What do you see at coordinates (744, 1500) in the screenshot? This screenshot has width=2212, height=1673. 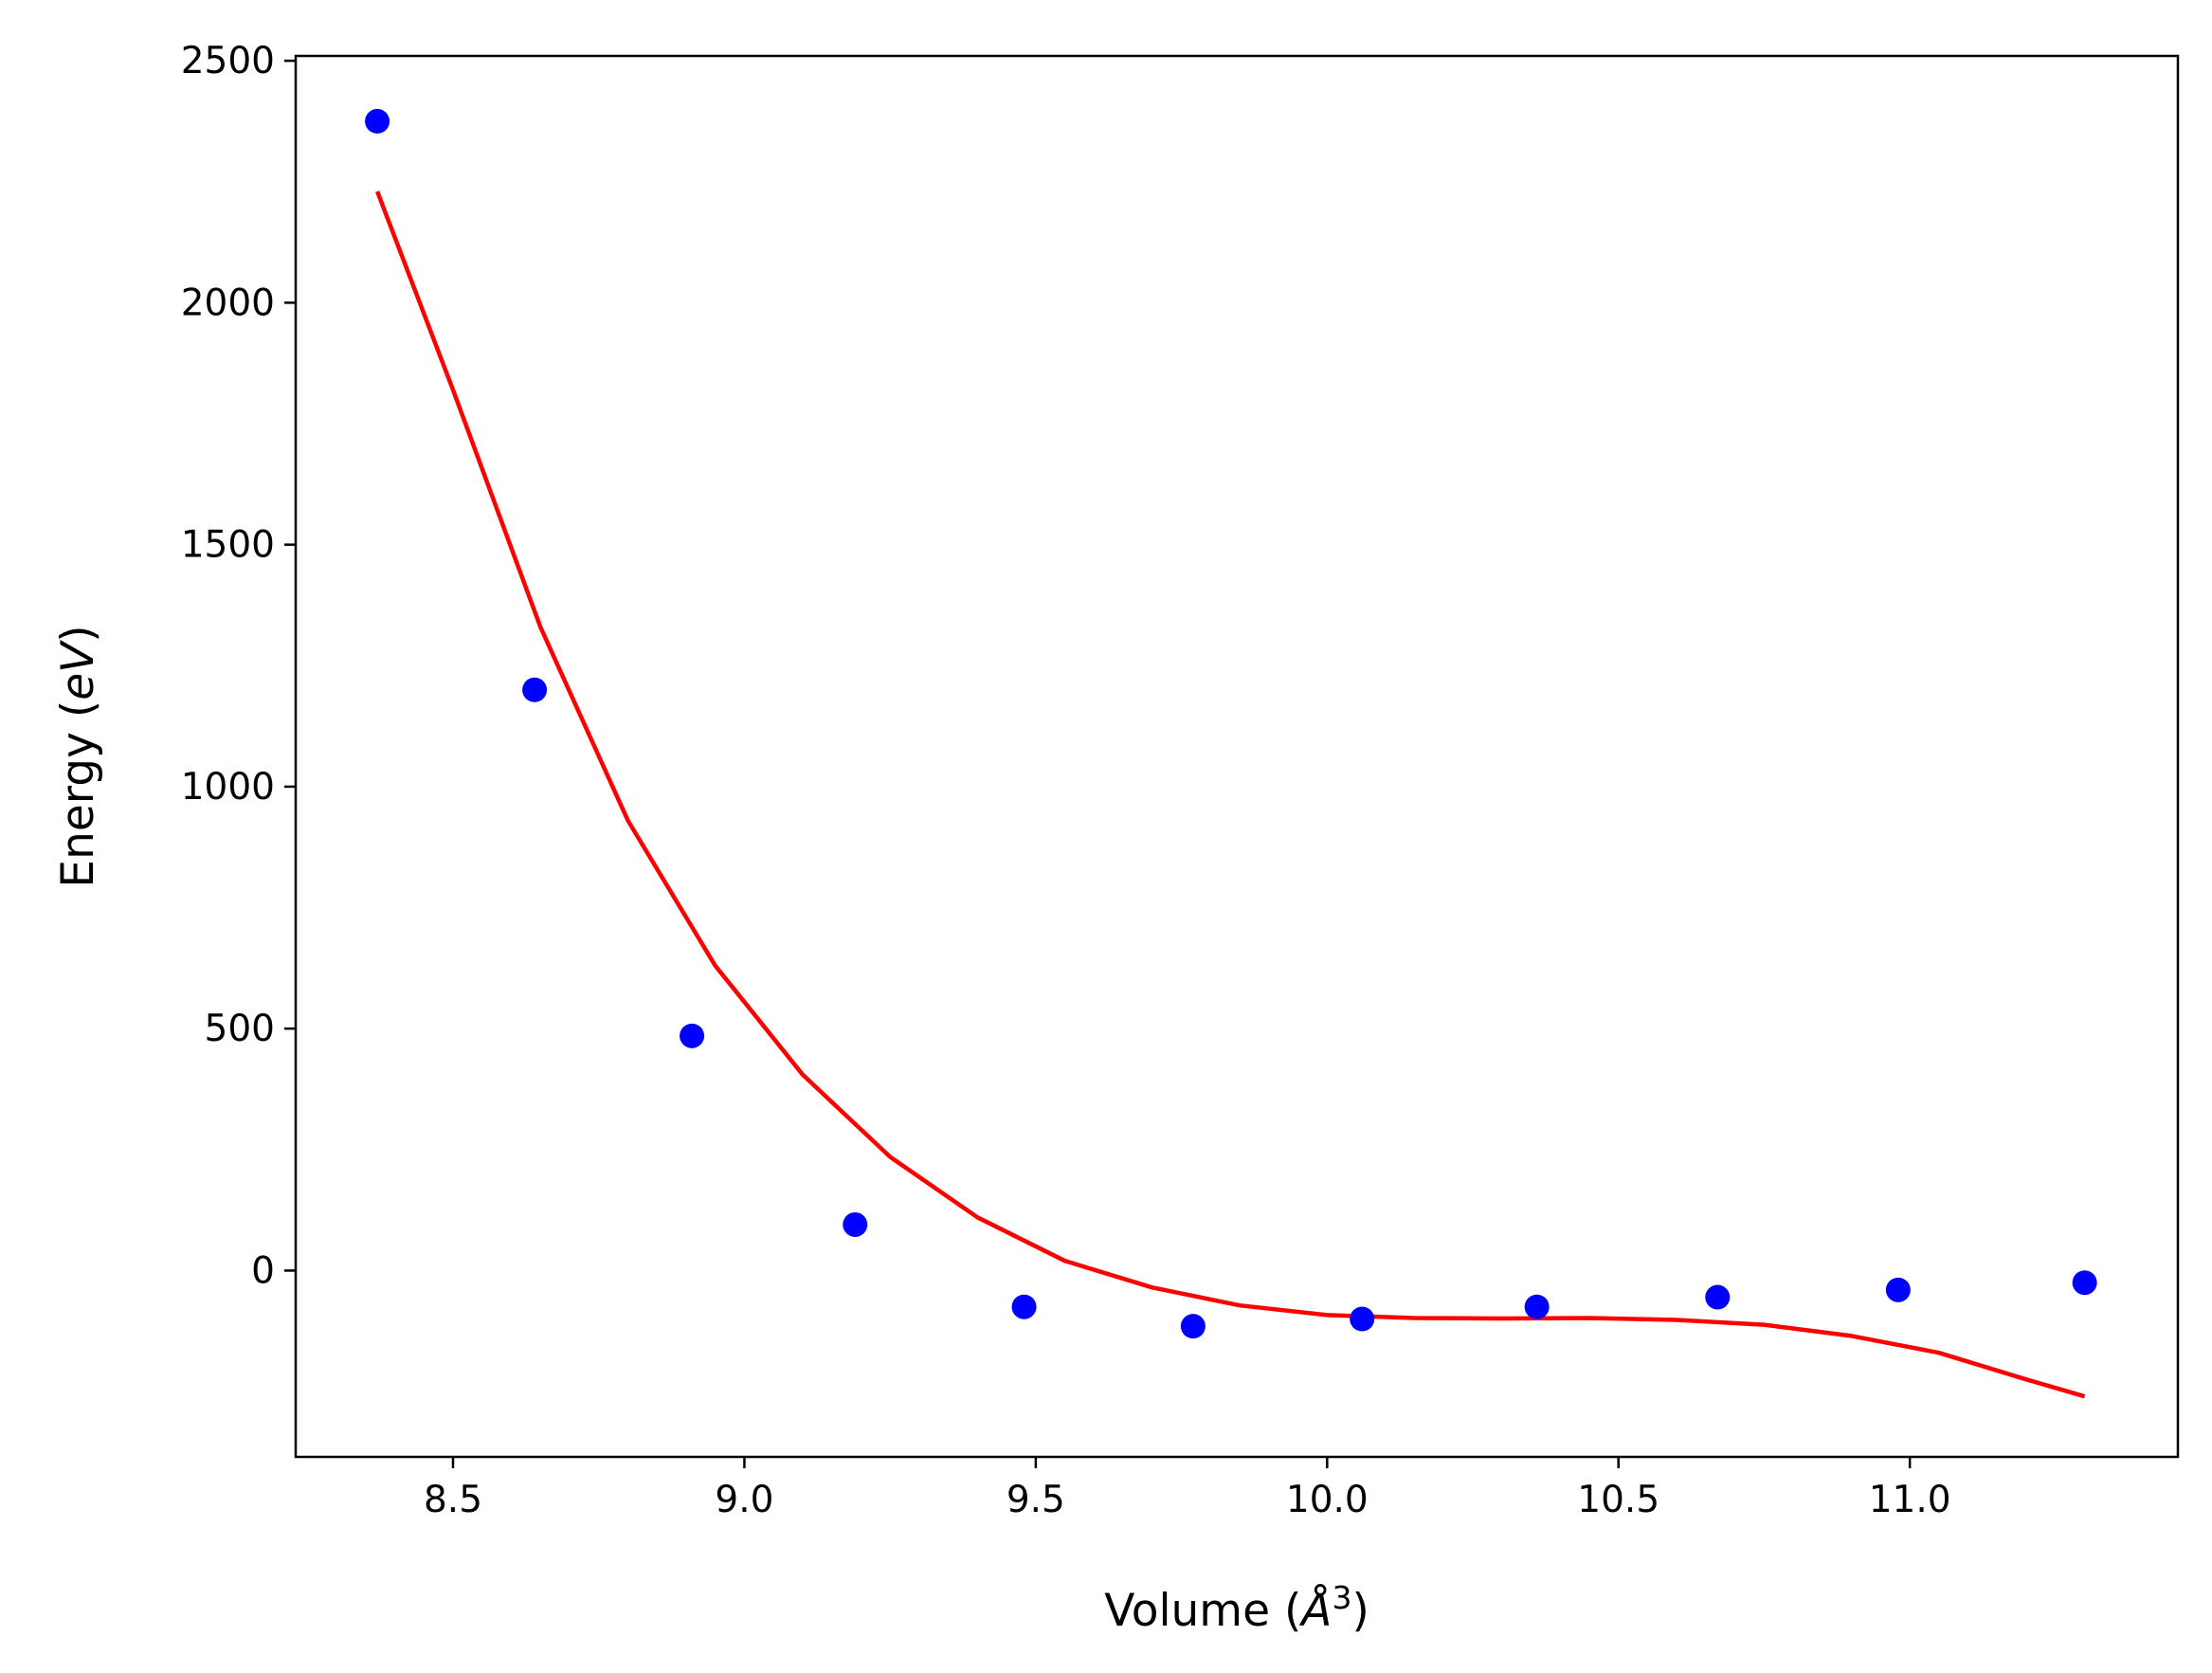 I see `x-tick-label: 9.0` at bounding box center [744, 1500].